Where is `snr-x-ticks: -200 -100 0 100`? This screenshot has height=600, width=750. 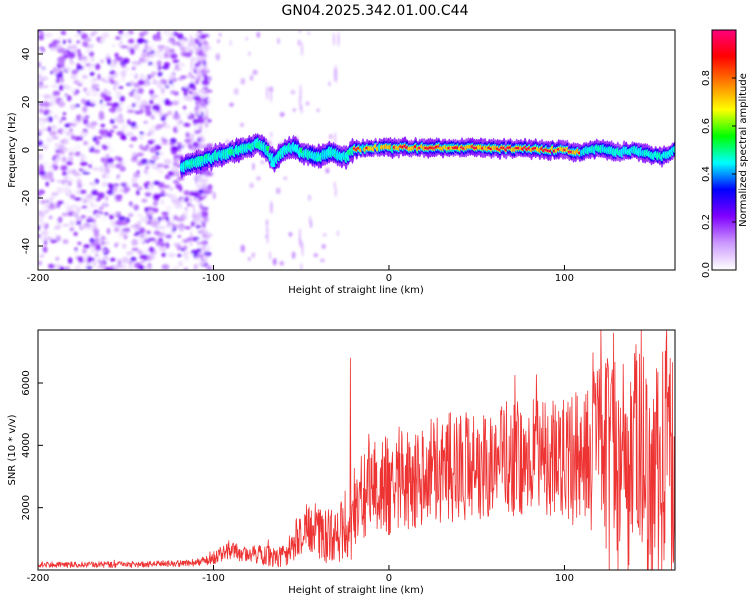 snr-x-ticks: -200 -100 0 100 is located at coordinates (300, 574).